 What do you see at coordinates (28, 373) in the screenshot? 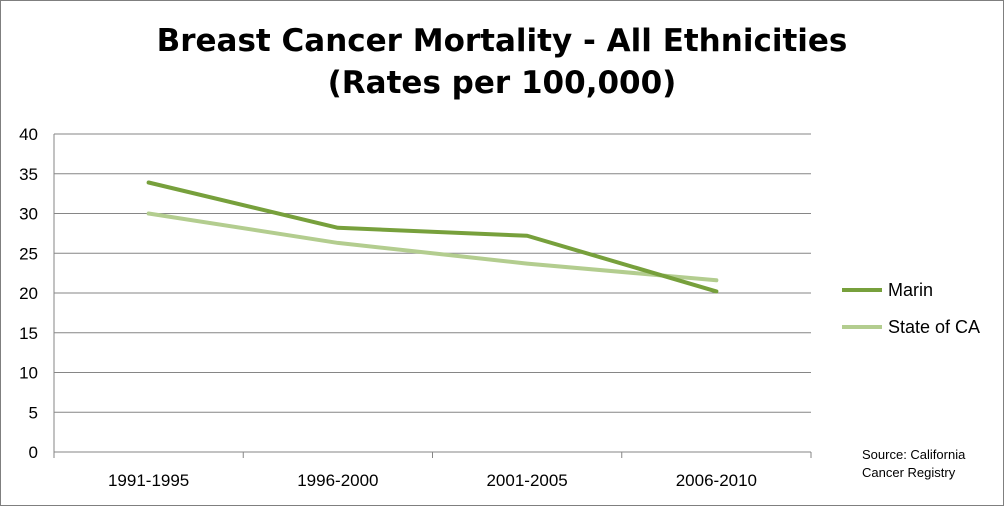
I see `y-tick-label: 10` at bounding box center [28, 373].